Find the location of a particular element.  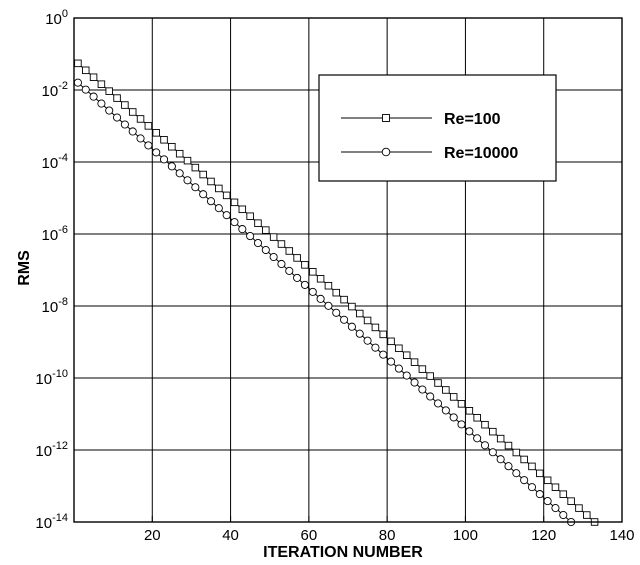

y-axis-title: RMS is located at coordinates (24, 268).